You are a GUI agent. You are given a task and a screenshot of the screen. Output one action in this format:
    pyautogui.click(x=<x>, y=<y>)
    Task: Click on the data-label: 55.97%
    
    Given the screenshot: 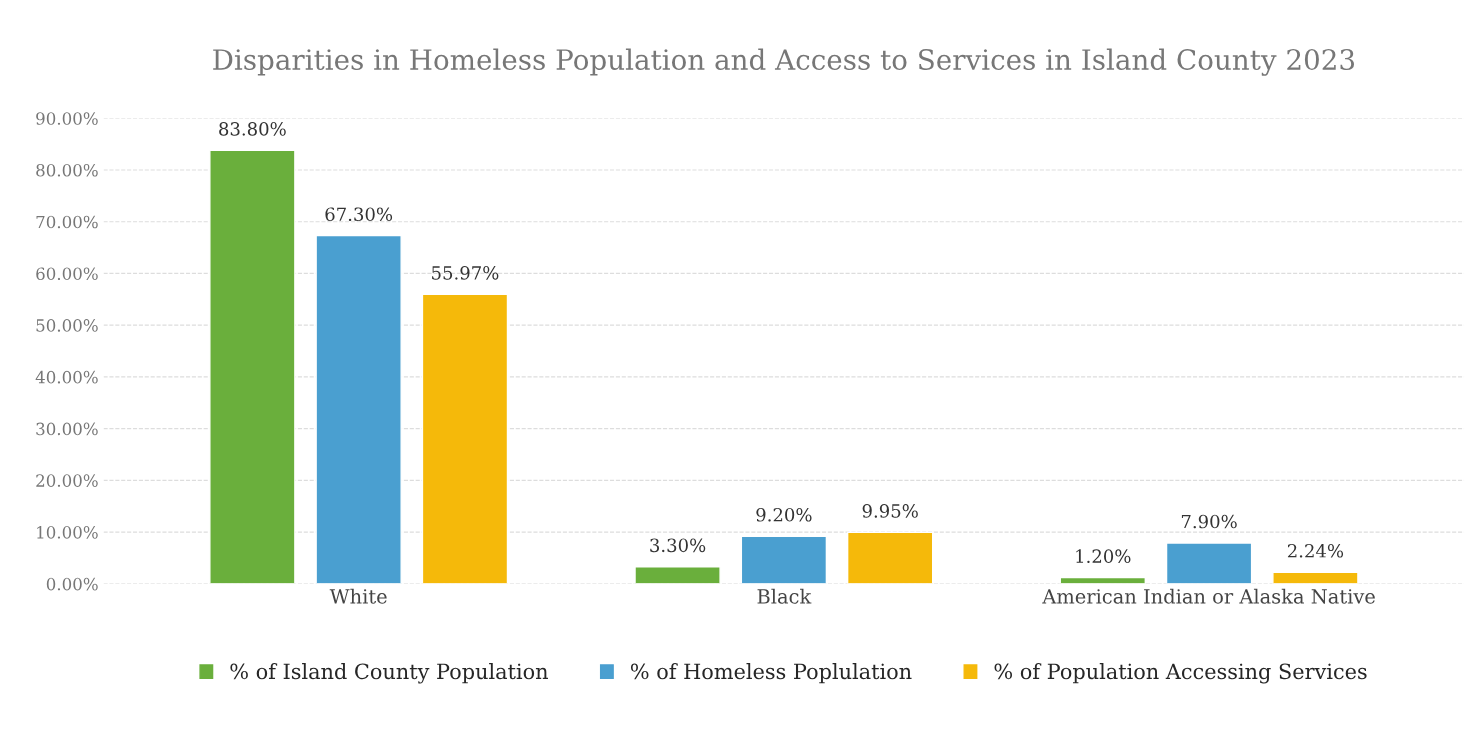 What is the action you would take?
    pyautogui.click(x=465, y=273)
    